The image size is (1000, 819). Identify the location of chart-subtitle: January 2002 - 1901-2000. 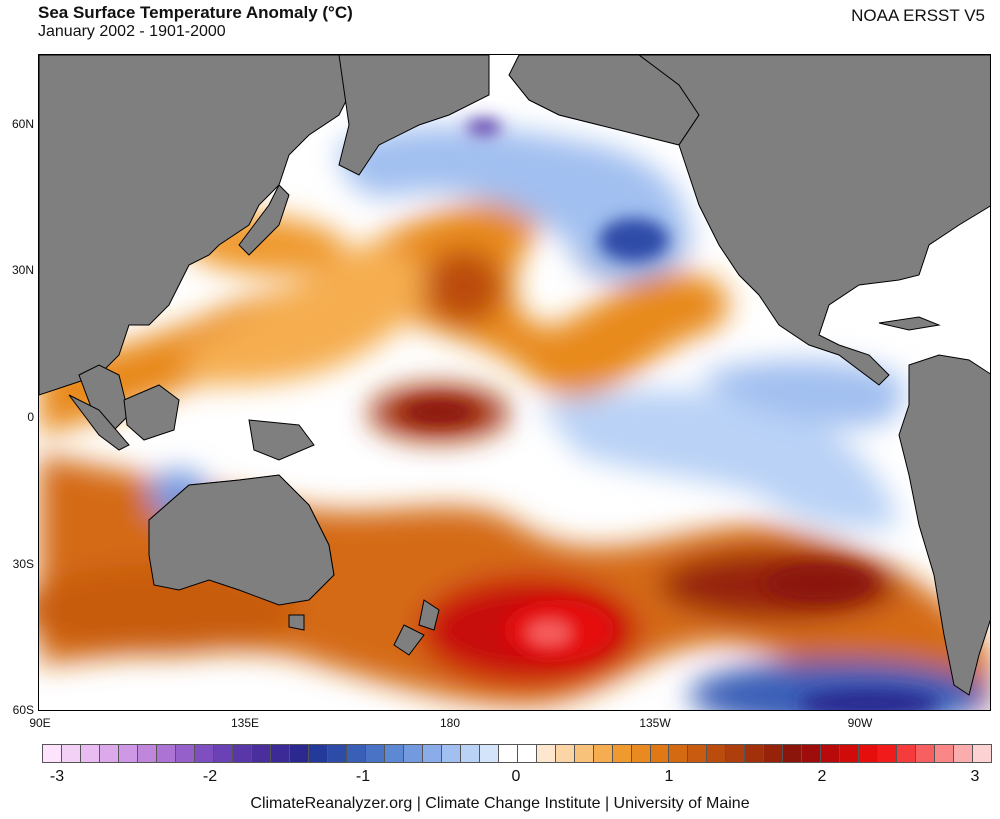
(132, 31).